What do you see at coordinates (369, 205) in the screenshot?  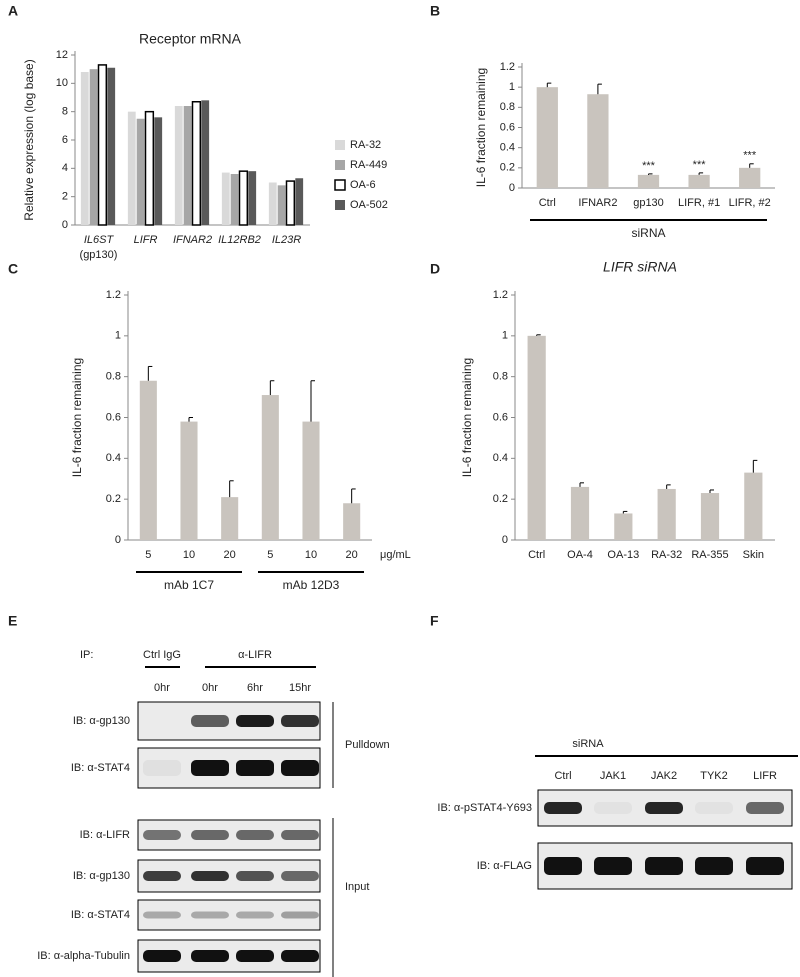 I see `legend-label: OA-502` at bounding box center [369, 205].